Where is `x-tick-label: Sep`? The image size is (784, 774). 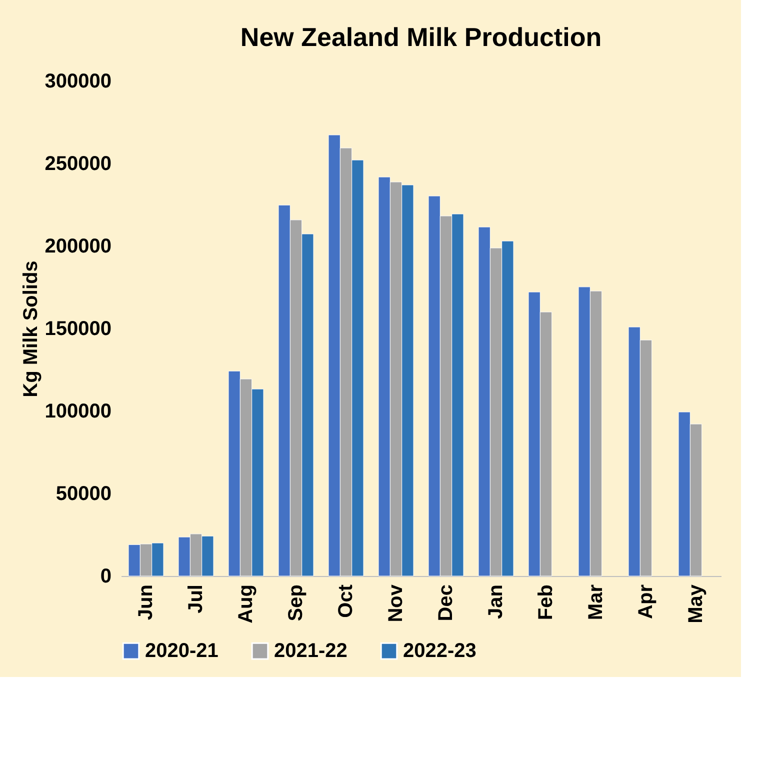 x-tick-label: Sep is located at coordinates (296, 603).